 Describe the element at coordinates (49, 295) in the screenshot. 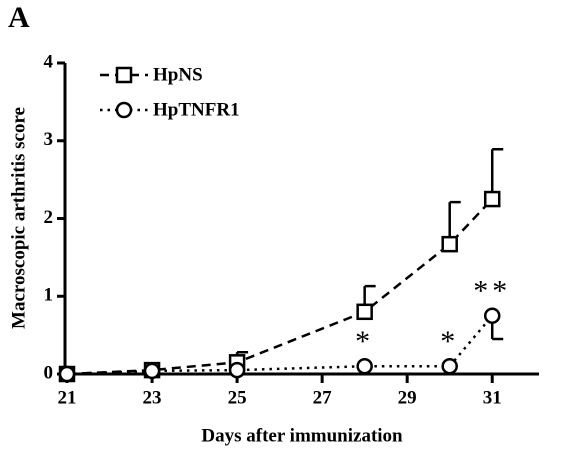

I see `y-tick-label: 1` at that location.